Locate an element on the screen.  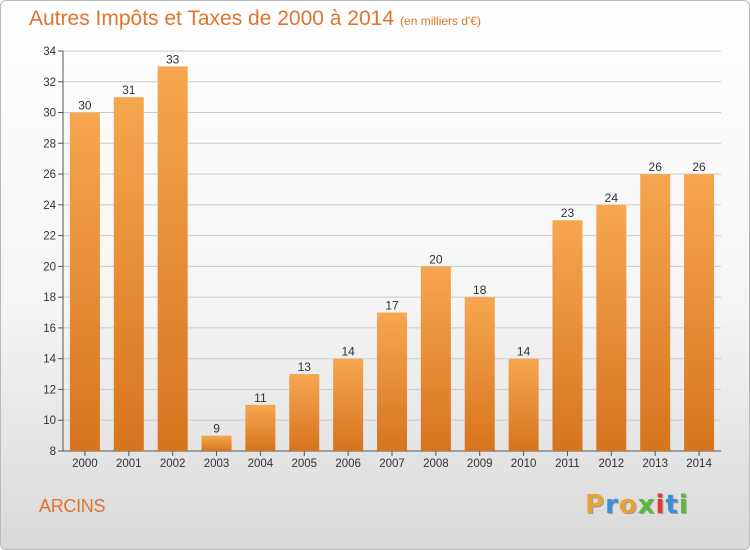
y-tick-label: 10 is located at coordinates (49, 421).